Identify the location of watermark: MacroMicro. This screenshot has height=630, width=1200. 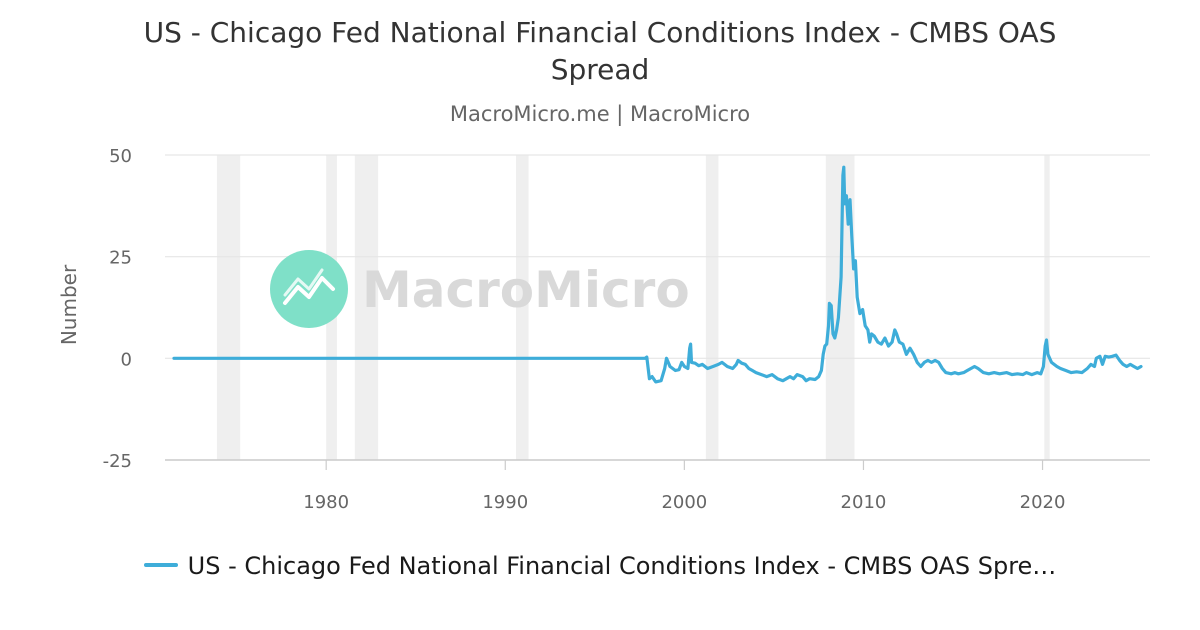
(480, 289).